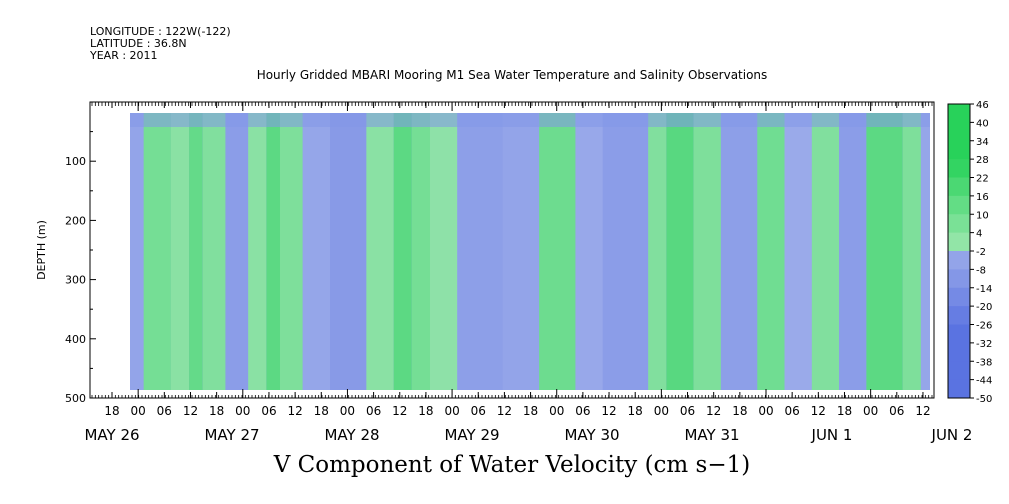 This screenshot has width=1009, height=504. What do you see at coordinates (982, 179) in the screenshot?
I see `colorbar-label: 22` at bounding box center [982, 179].